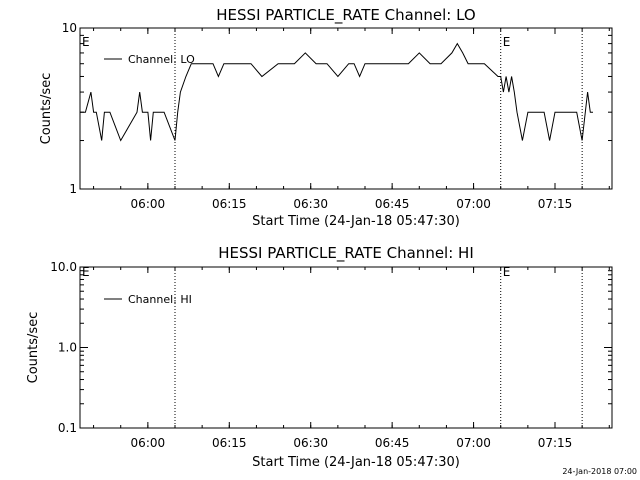  I want to click on chart-title: HESSI PARTICLE_RATE Channel: HI, so click(346, 253).